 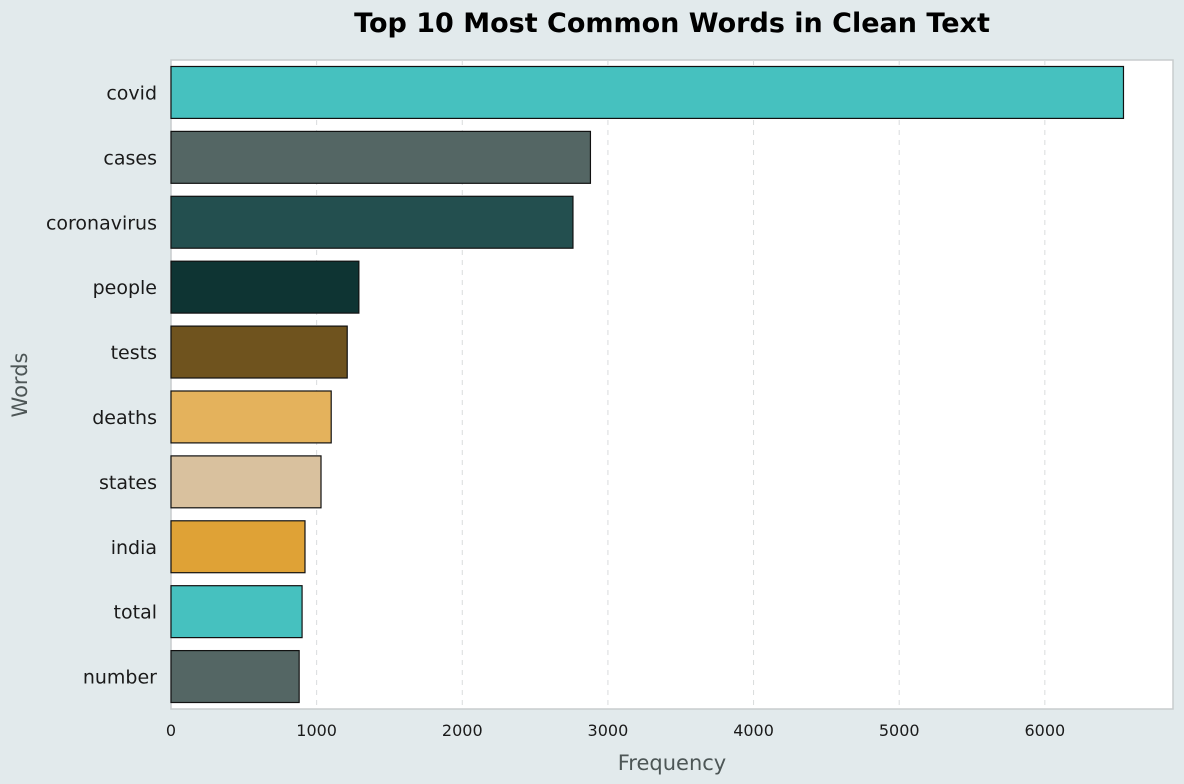 I want to click on y-tick-label: india, so click(x=134, y=548).